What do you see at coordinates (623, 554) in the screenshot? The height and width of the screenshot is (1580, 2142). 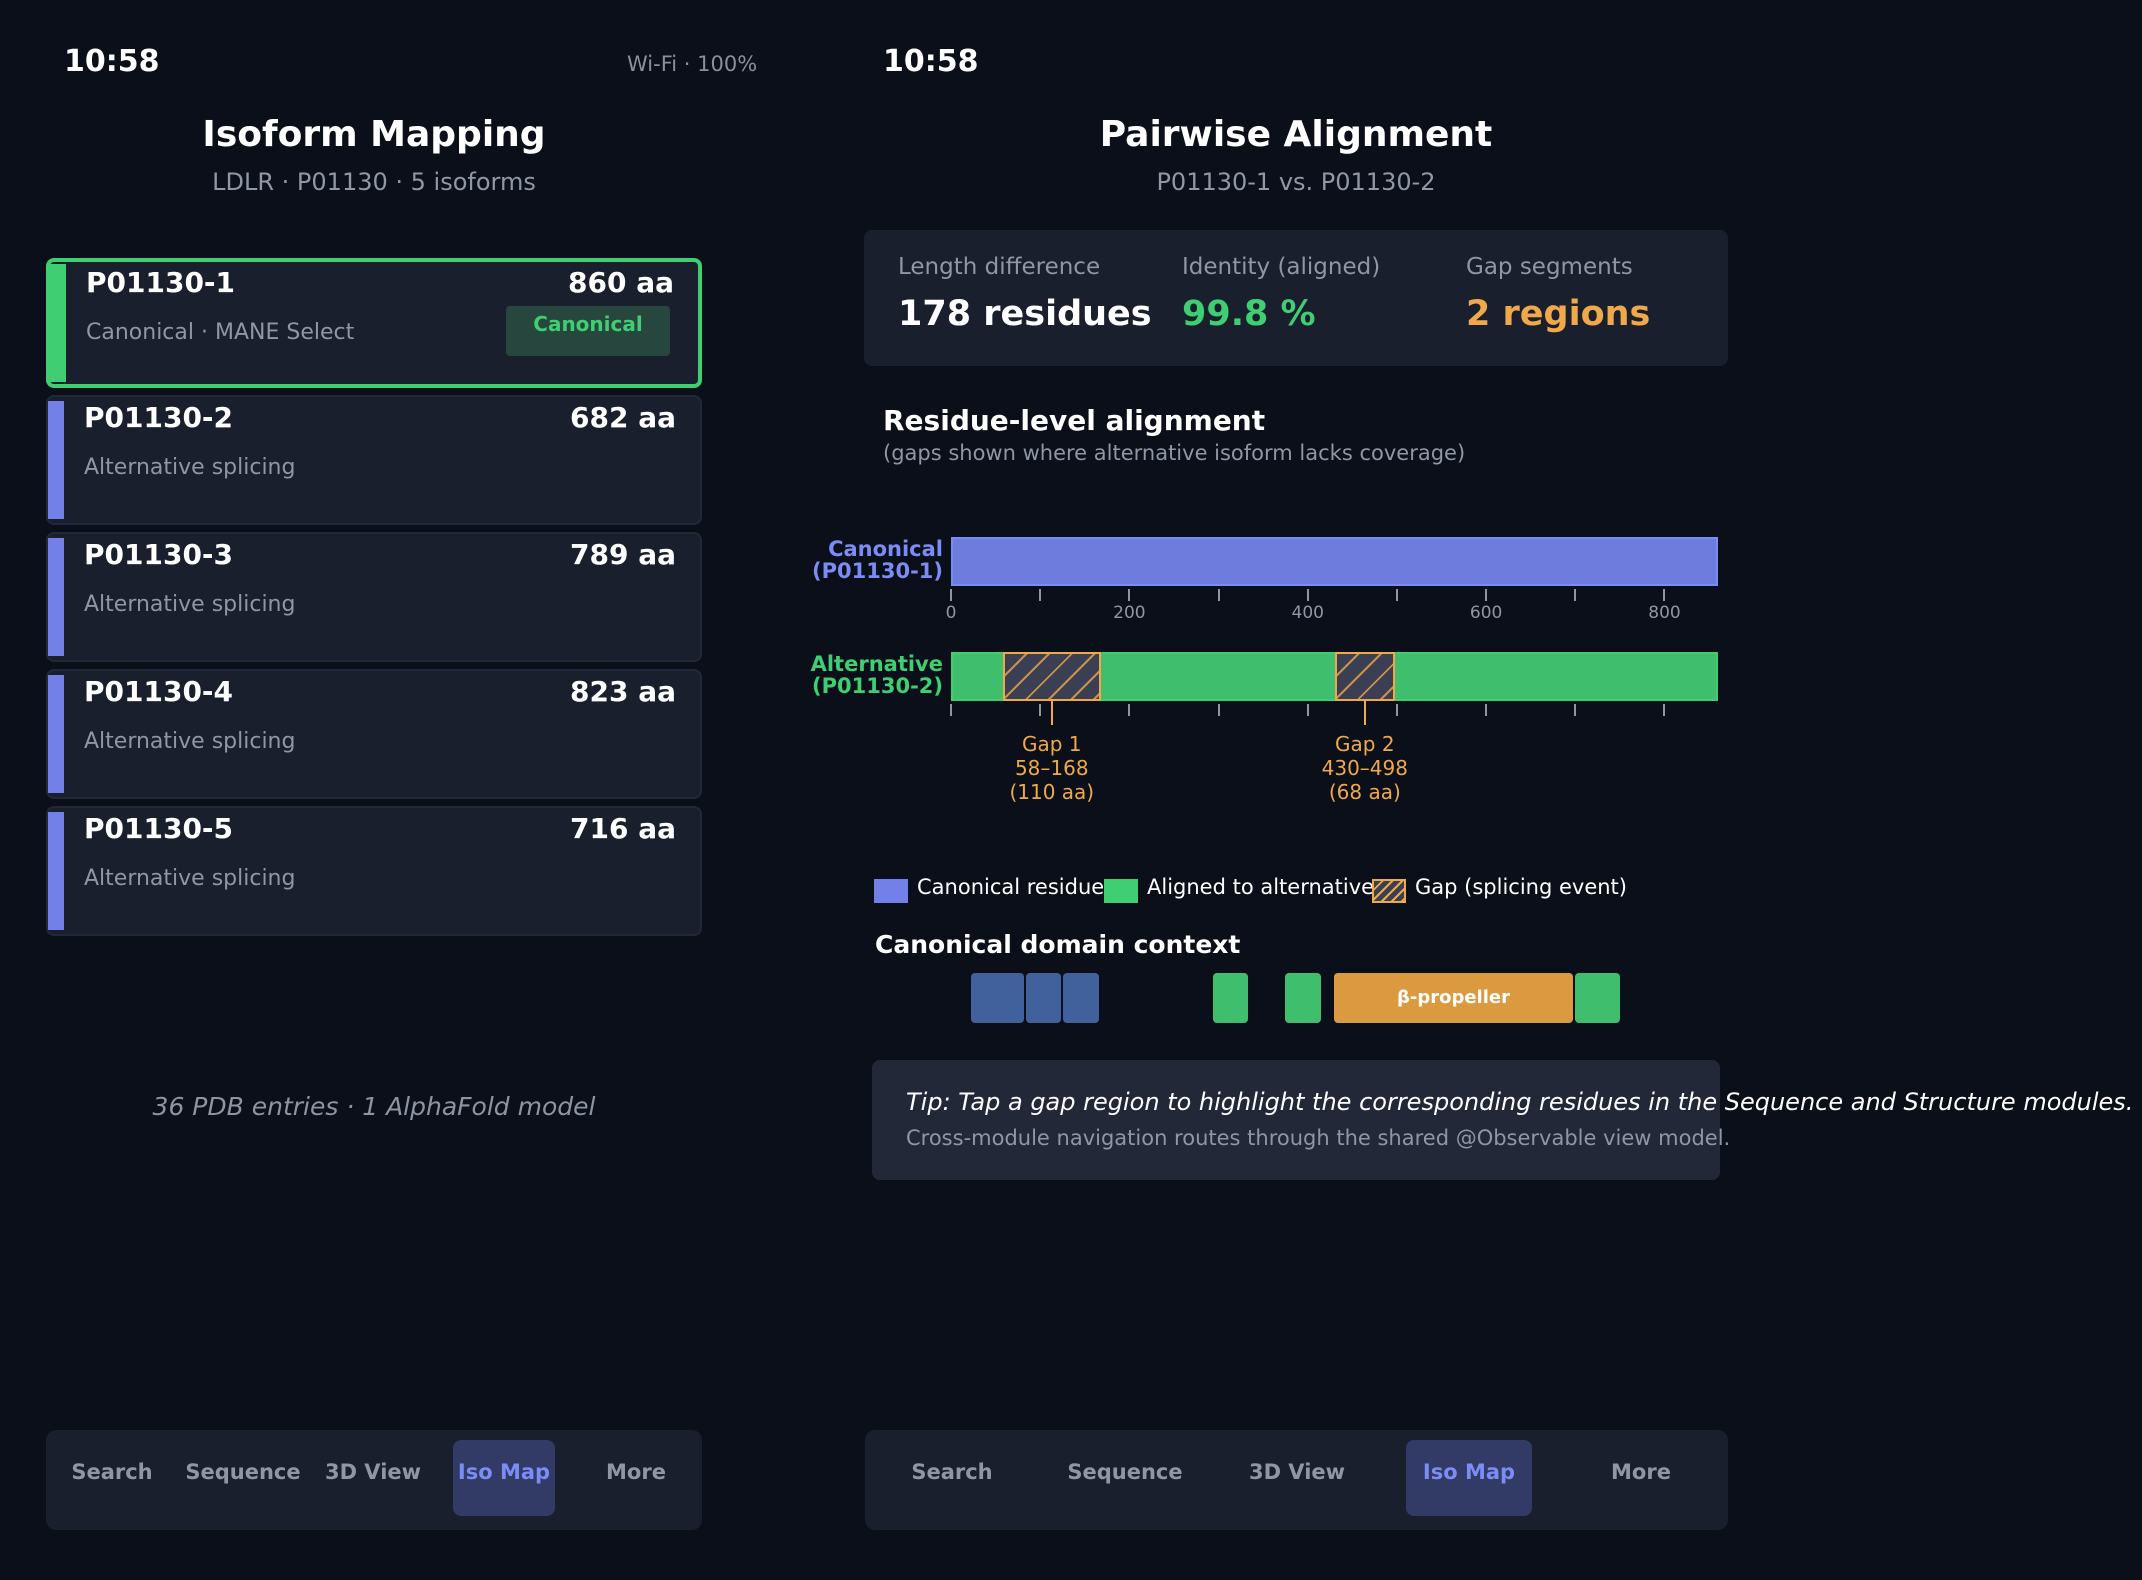 I see `isoform-length: 789 aa` at bounding box center [623, 554].